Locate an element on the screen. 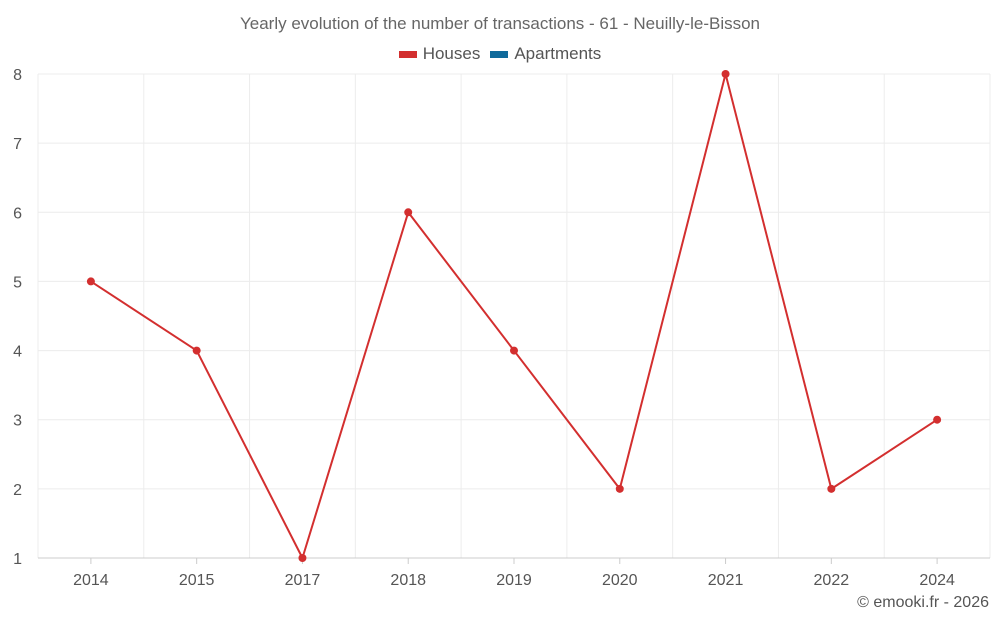 This screenshot has width=1000, height=625. x-tick-label: 2018 is located at coordinates (408, 580).